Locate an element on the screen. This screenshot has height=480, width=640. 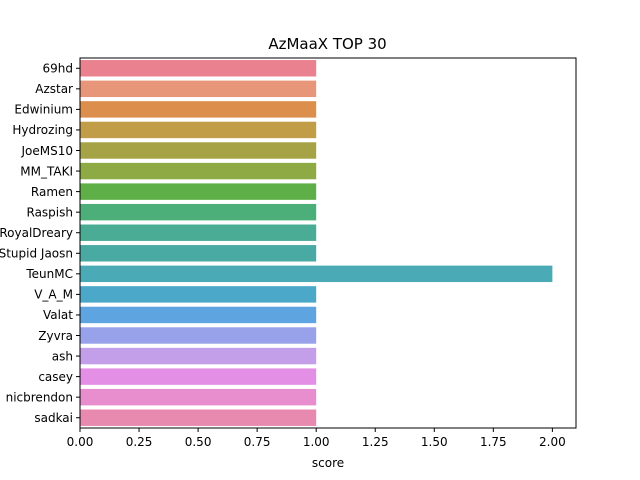
bar-ramen is located at coordinates (198, 191).